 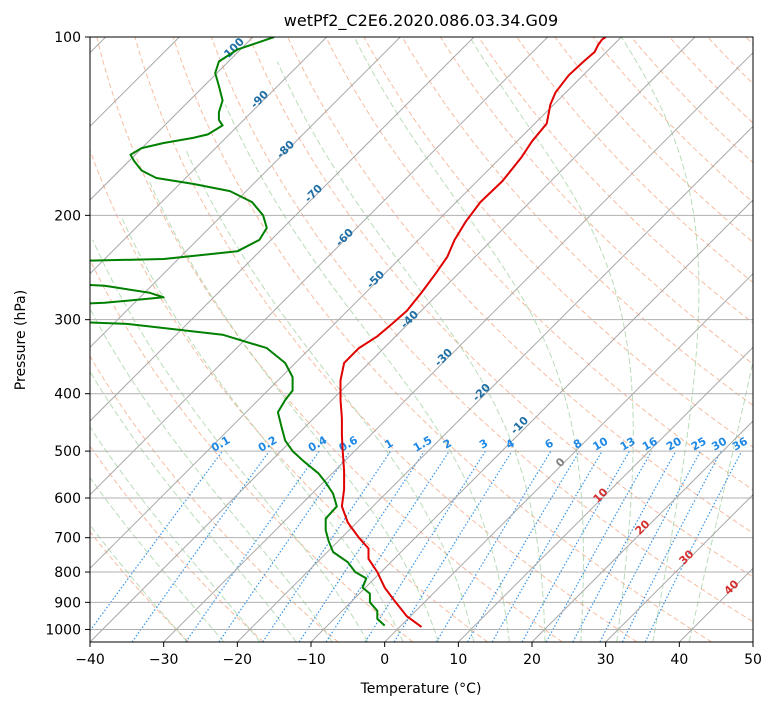 What do you see at coordinates (421, 21) in the screenshot?
I see `chart-title: wetPf2_C2E6.2020.086.03.34.G09` at bounding box center [421, 21].